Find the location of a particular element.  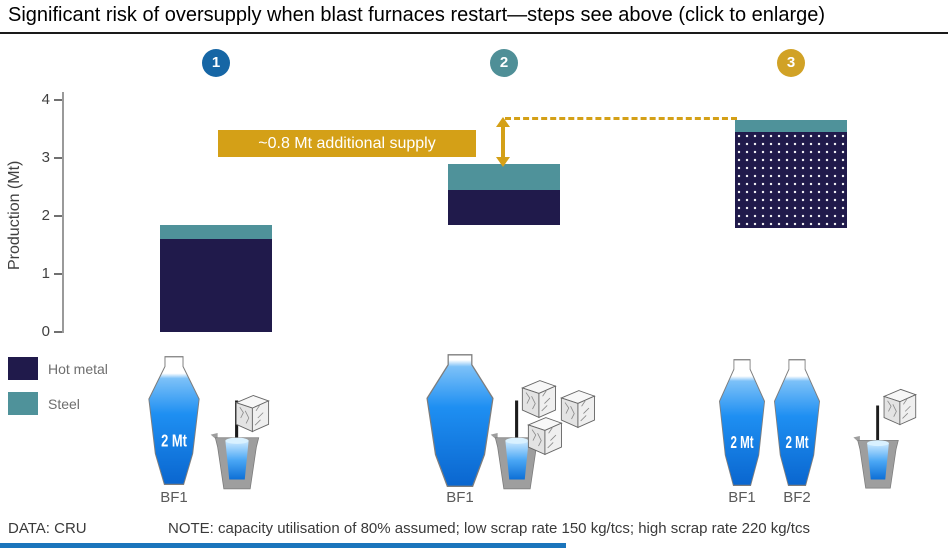

legend-swatch-steel is located at coordinates (23, 403).